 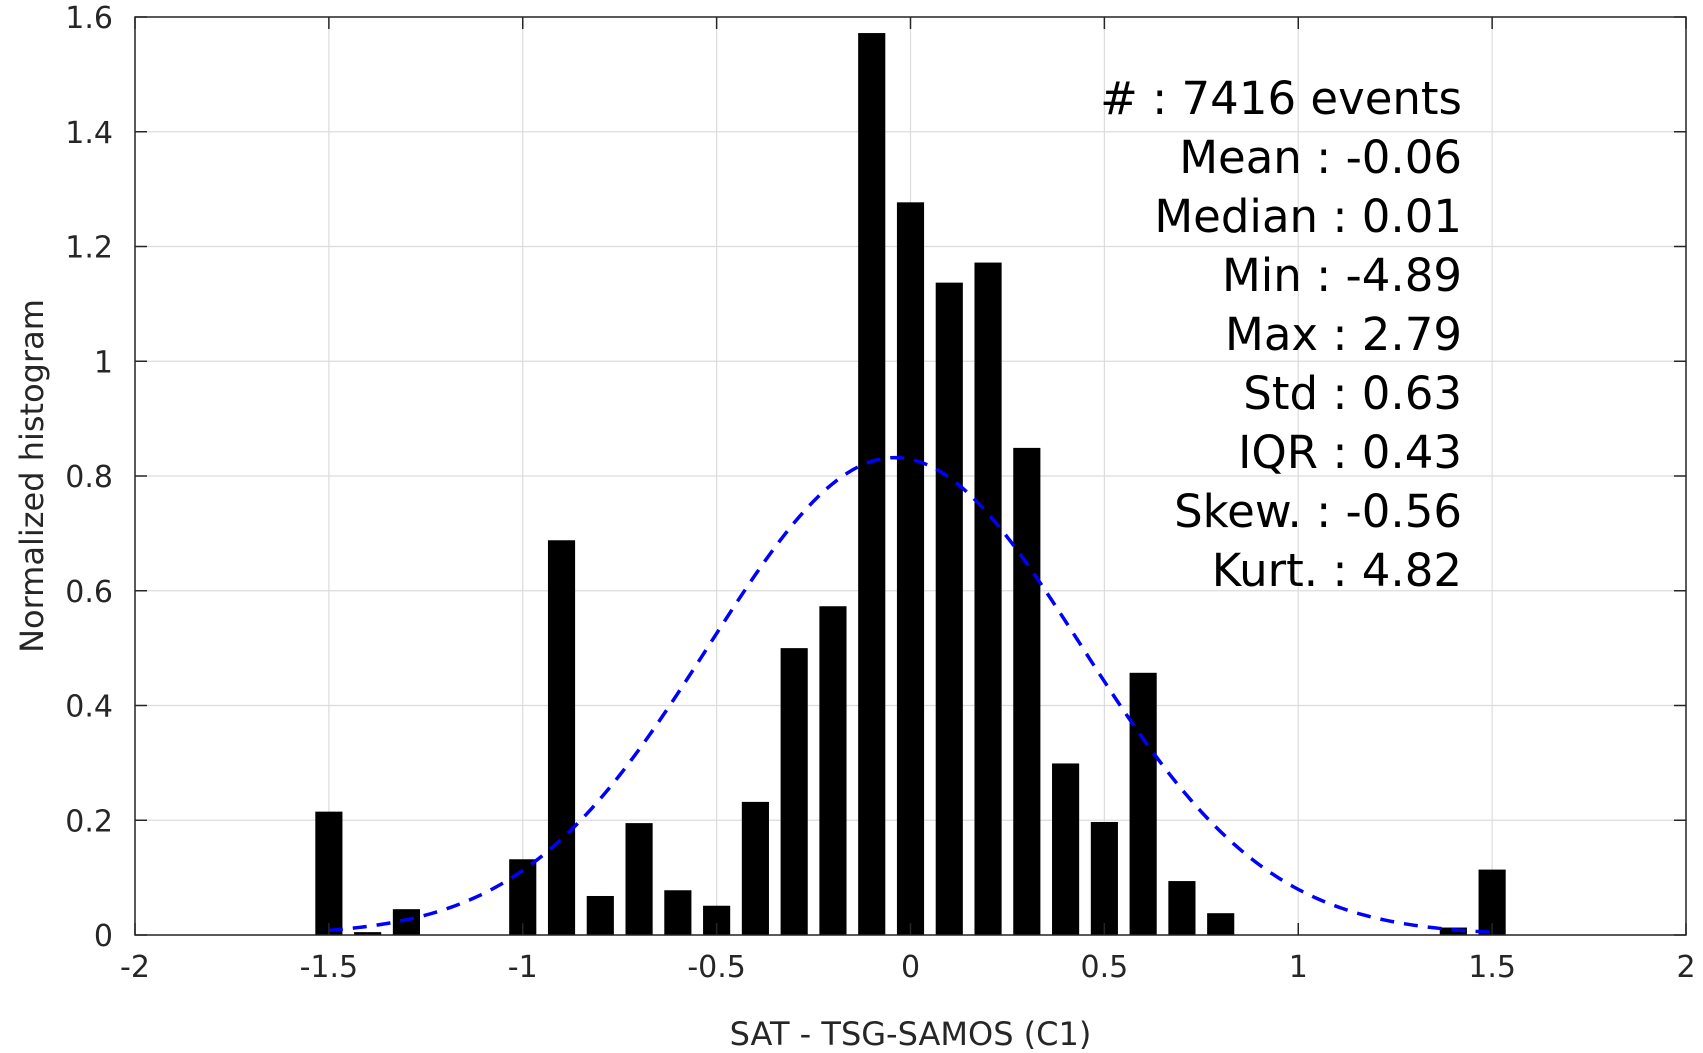 What do you see at coordinates (1352, 393) in the screenshot?
I see `stats-line: Std : 0.63` at bounding box center [1352, 393].